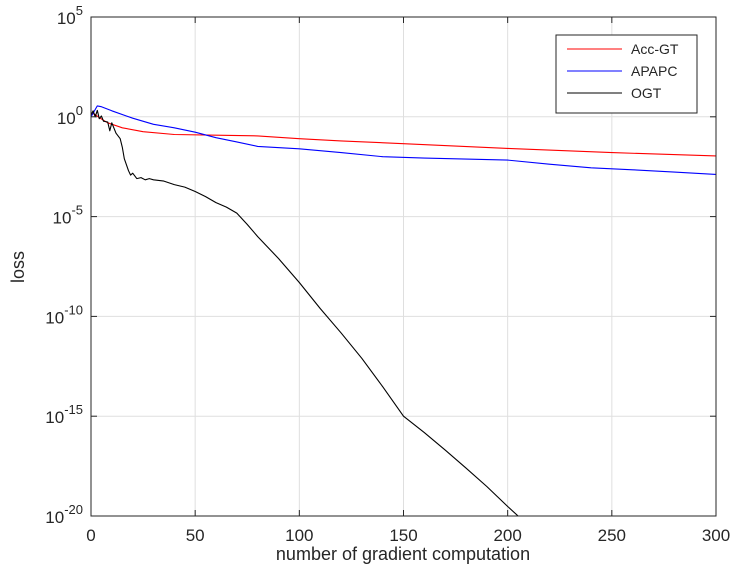 This screenshot has height=575, width=733. I want to click on series-line-acc-gt, so click(403, 134).